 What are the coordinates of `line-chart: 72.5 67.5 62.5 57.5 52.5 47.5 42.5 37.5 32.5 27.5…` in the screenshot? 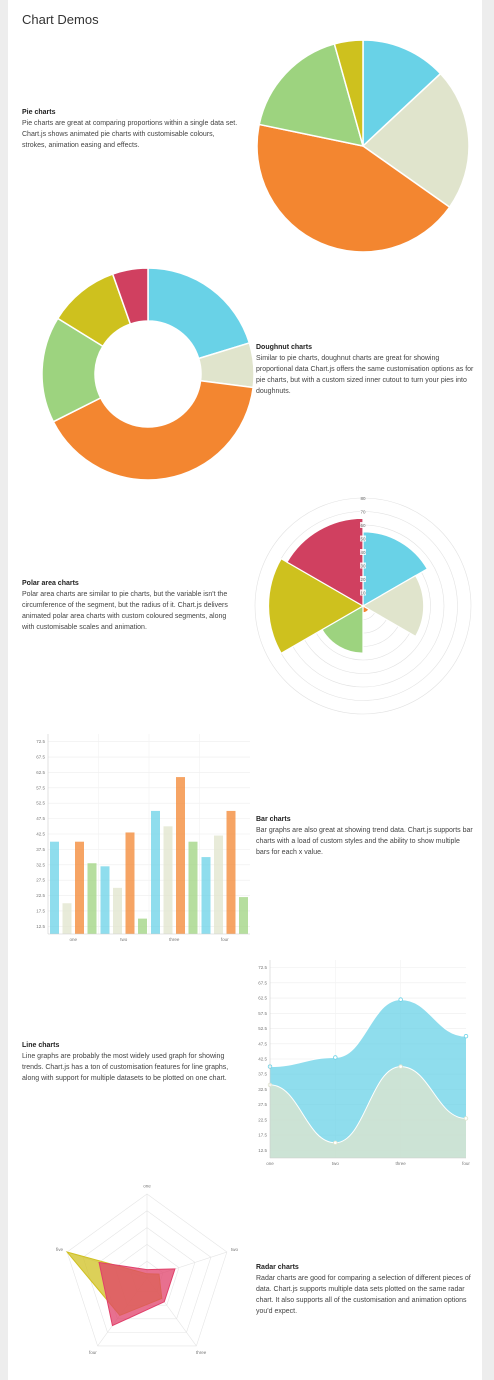 It's located at (364, 1063).